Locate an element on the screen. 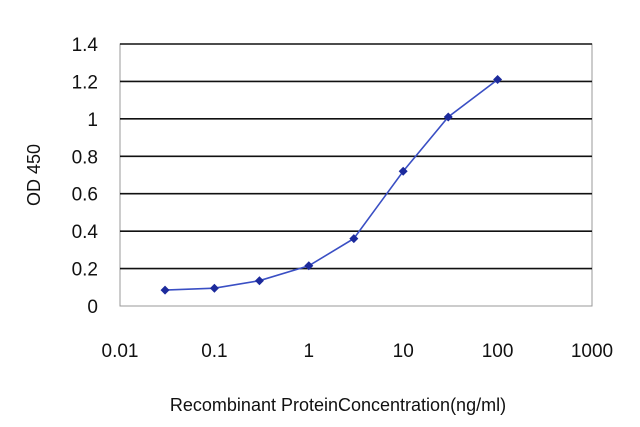 Image resolution: width=640 pixels, height=427 pixels. x-axis-title: Recombinant ProteinConcentration(ng/ml) is located at coordinates (338, 405).